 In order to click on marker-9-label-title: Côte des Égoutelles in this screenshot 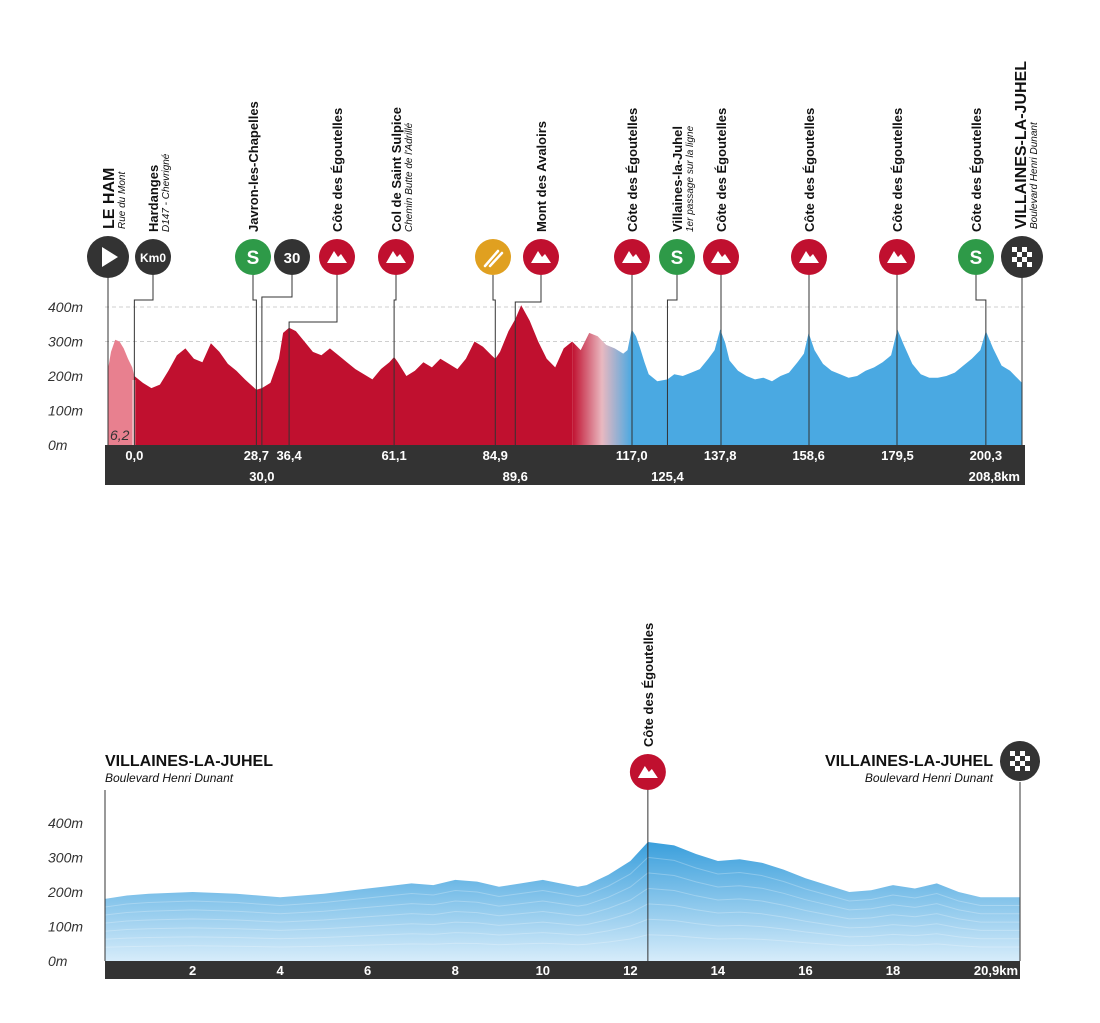, I will do `click(721, 170)`.